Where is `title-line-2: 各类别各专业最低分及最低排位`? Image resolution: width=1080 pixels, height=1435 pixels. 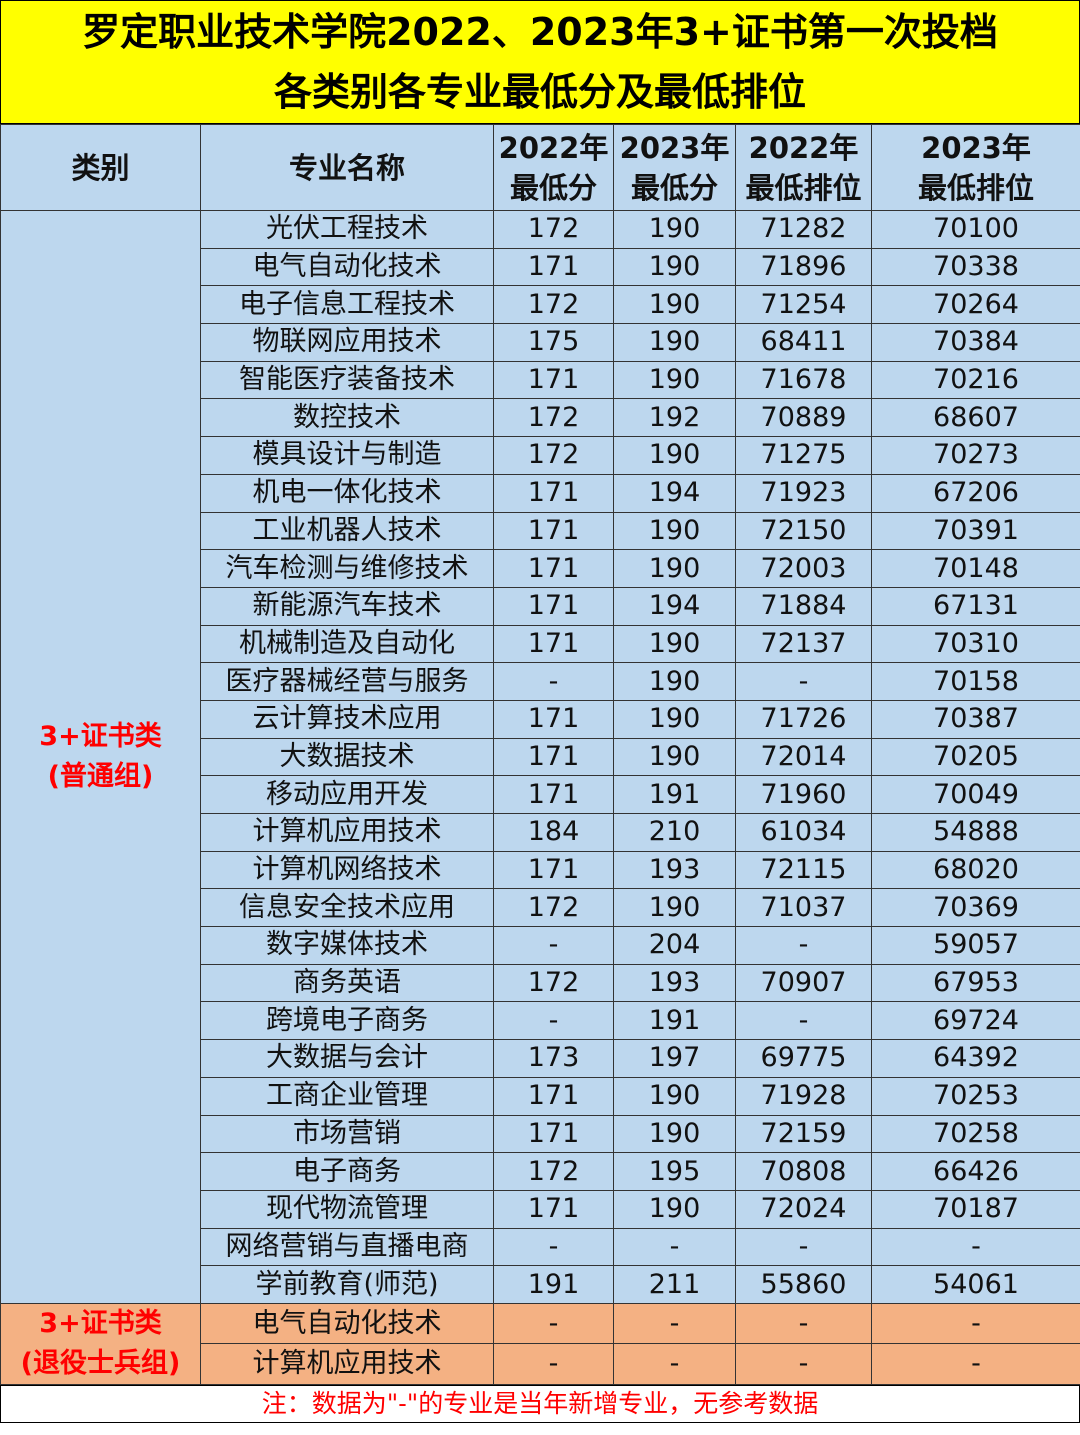
title-line-2: 各类别各专业最低分及最低排位 is located at coordinates (539, 92).